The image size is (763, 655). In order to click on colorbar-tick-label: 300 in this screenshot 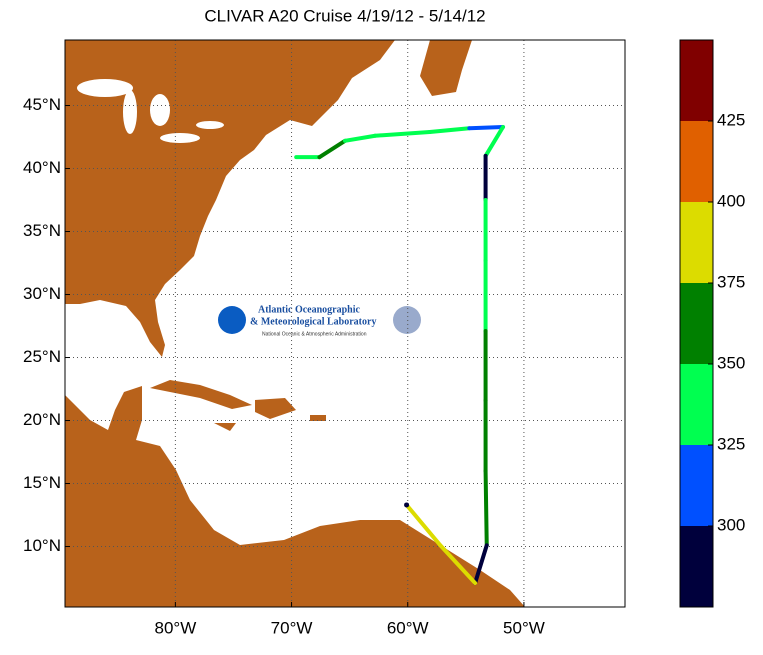, I will do `click(731, 524)`.